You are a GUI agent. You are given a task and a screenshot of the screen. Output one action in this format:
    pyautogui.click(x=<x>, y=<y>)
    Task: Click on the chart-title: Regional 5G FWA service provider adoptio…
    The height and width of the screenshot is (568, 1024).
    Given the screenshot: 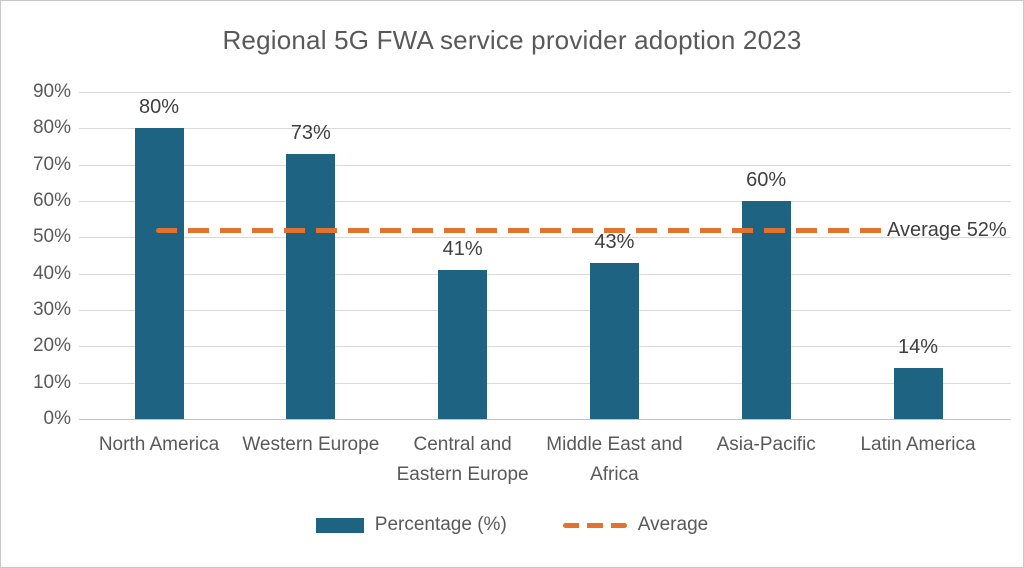 What is the action you would take?
    pyautogui.click(x=512, y=40)
    